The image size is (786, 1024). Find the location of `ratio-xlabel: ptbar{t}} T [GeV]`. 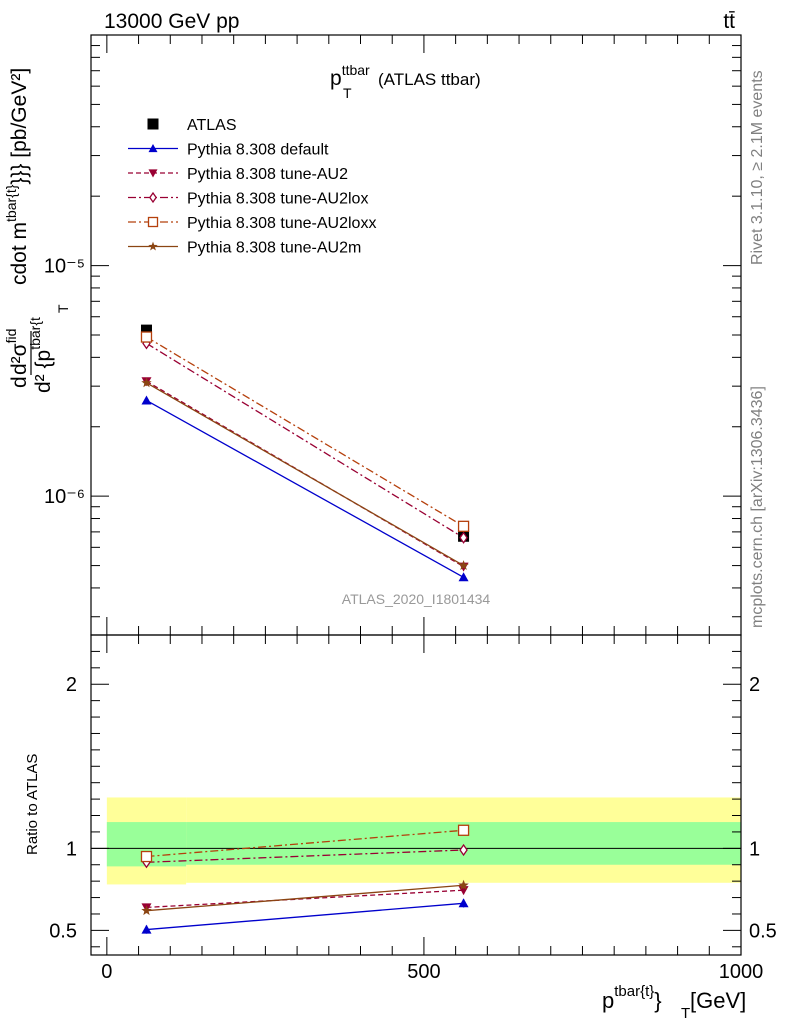

ratio-xlabel: ptbar{t}} T [GeV] is located at coordinates (674, 1002).